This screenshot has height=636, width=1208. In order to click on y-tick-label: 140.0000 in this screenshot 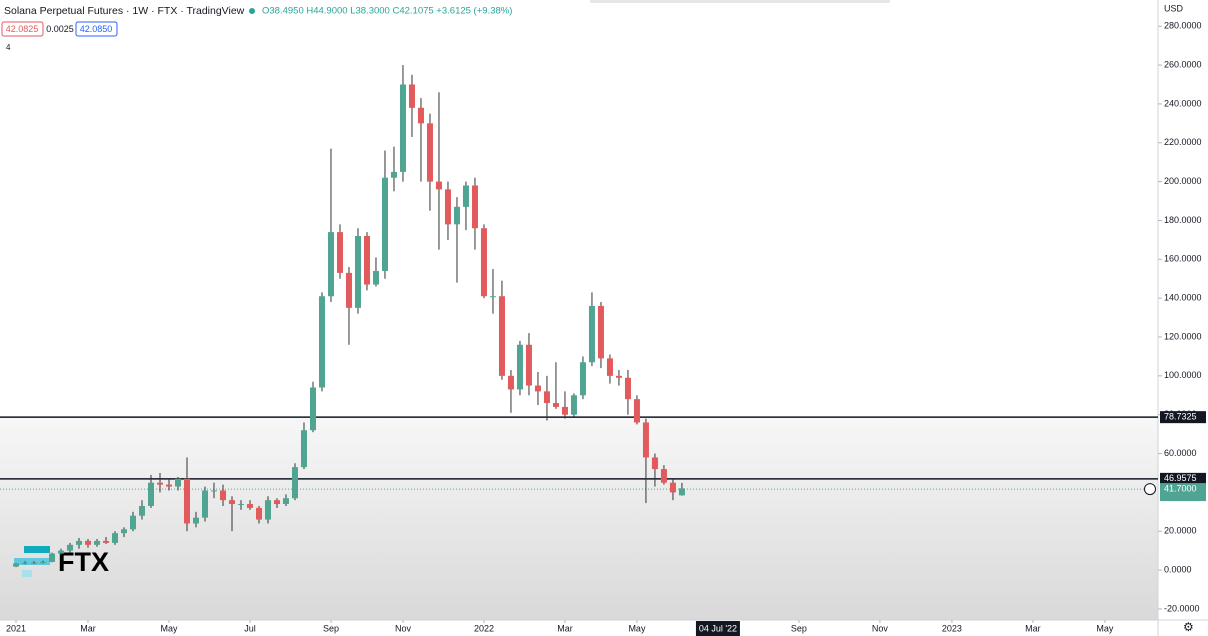, I will do `click(1183, 298)`.